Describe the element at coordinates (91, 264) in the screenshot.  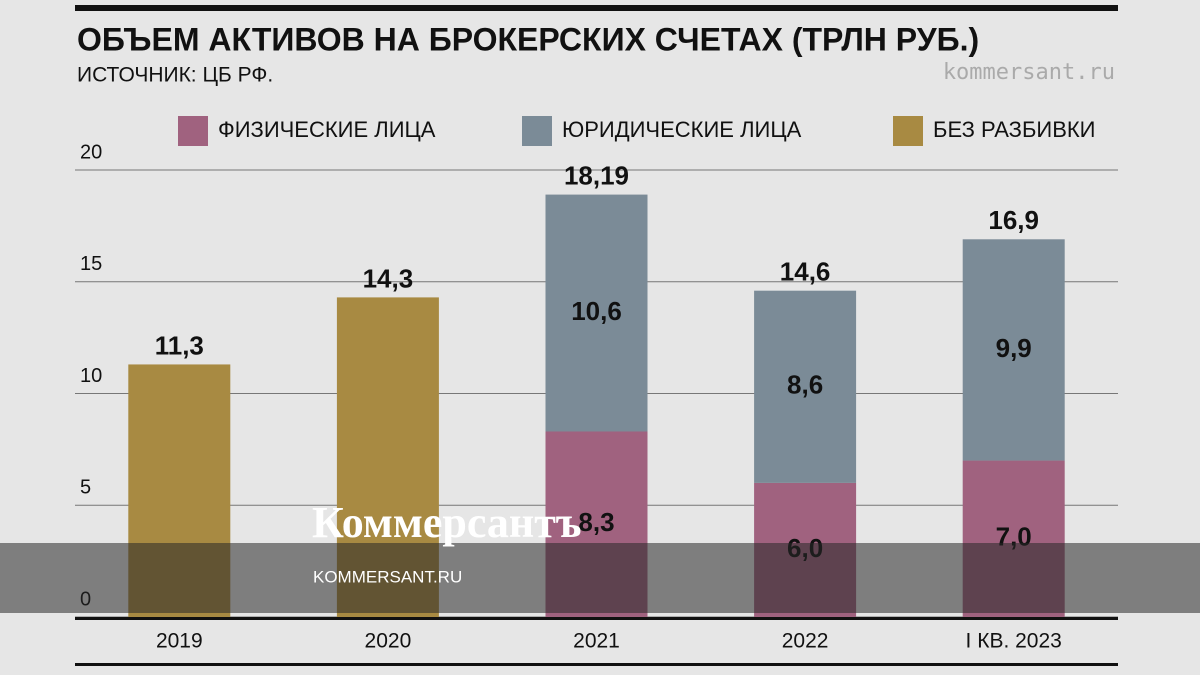
I see `y-tick-label: 15` at that location.